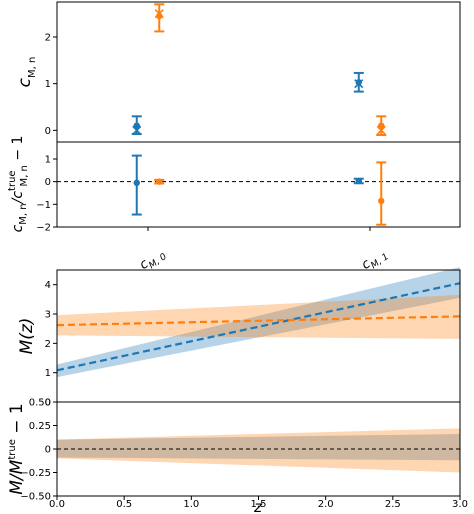 Image resolution: width=474 pixels, height=514 pixels. I want to click on z-tick-label: 0.0, so click(57, 504).